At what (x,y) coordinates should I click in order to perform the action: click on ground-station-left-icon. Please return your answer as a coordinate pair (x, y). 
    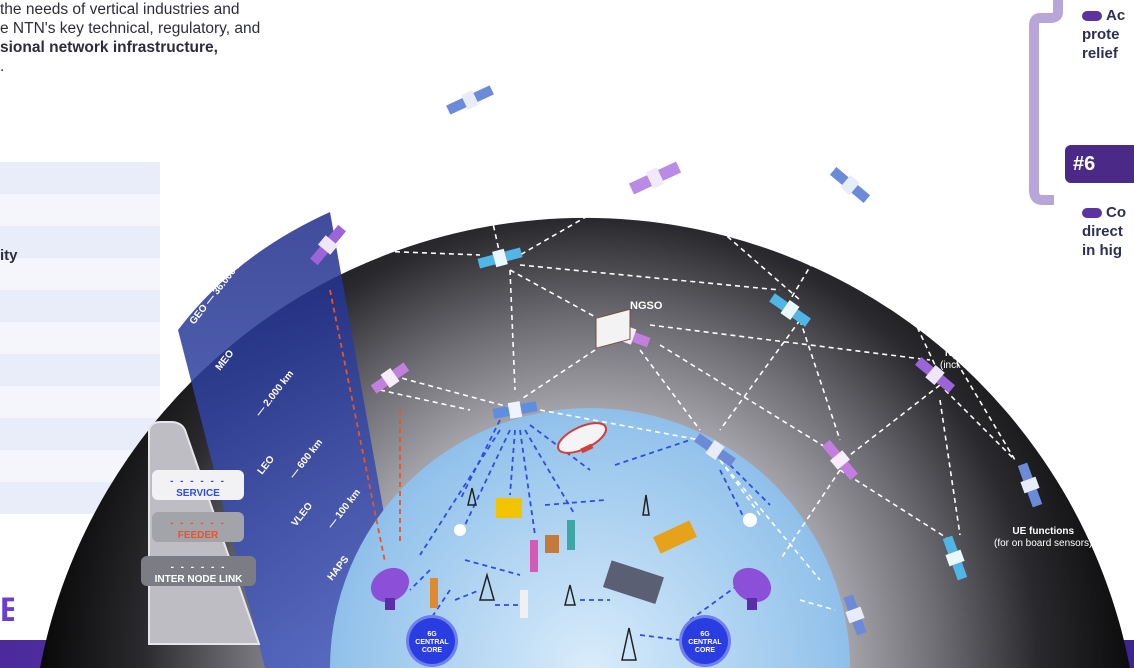
    Looking at the image, I should click on (390, 588).